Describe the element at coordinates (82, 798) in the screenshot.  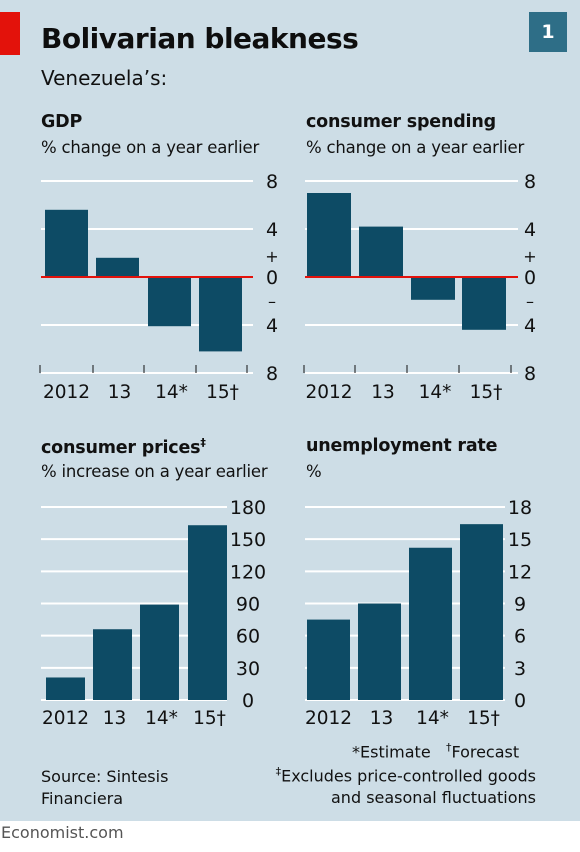
I see `source-line2: Financiera` at that location.